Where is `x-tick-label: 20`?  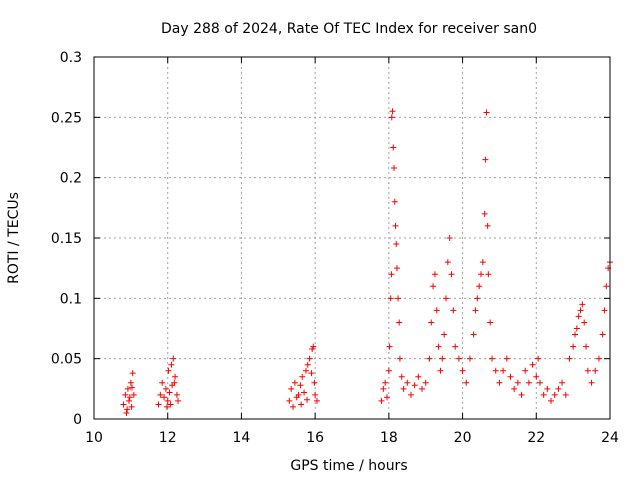 x-tick-label: 20 is located at coordinates (463, 438).